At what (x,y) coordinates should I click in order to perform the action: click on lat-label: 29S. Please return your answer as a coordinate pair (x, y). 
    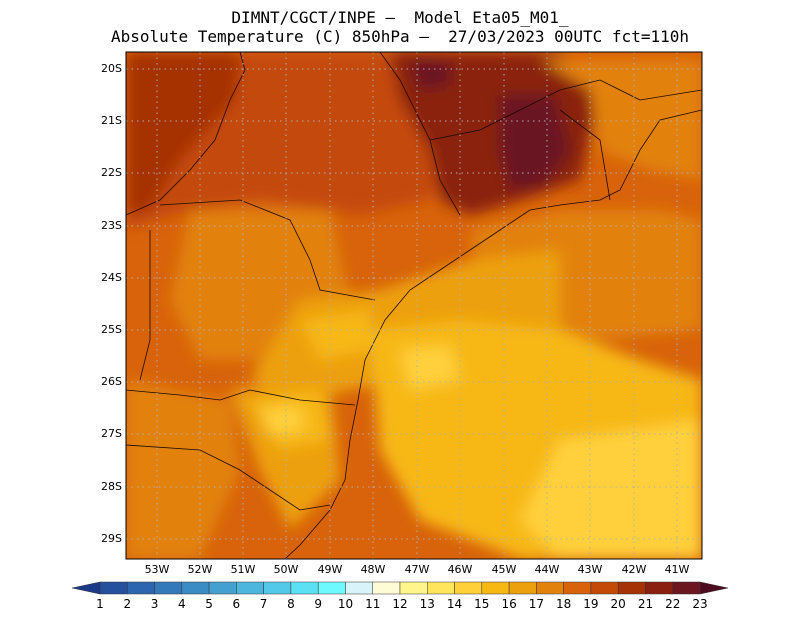
    Looking at the image, I should click on (111, 538).